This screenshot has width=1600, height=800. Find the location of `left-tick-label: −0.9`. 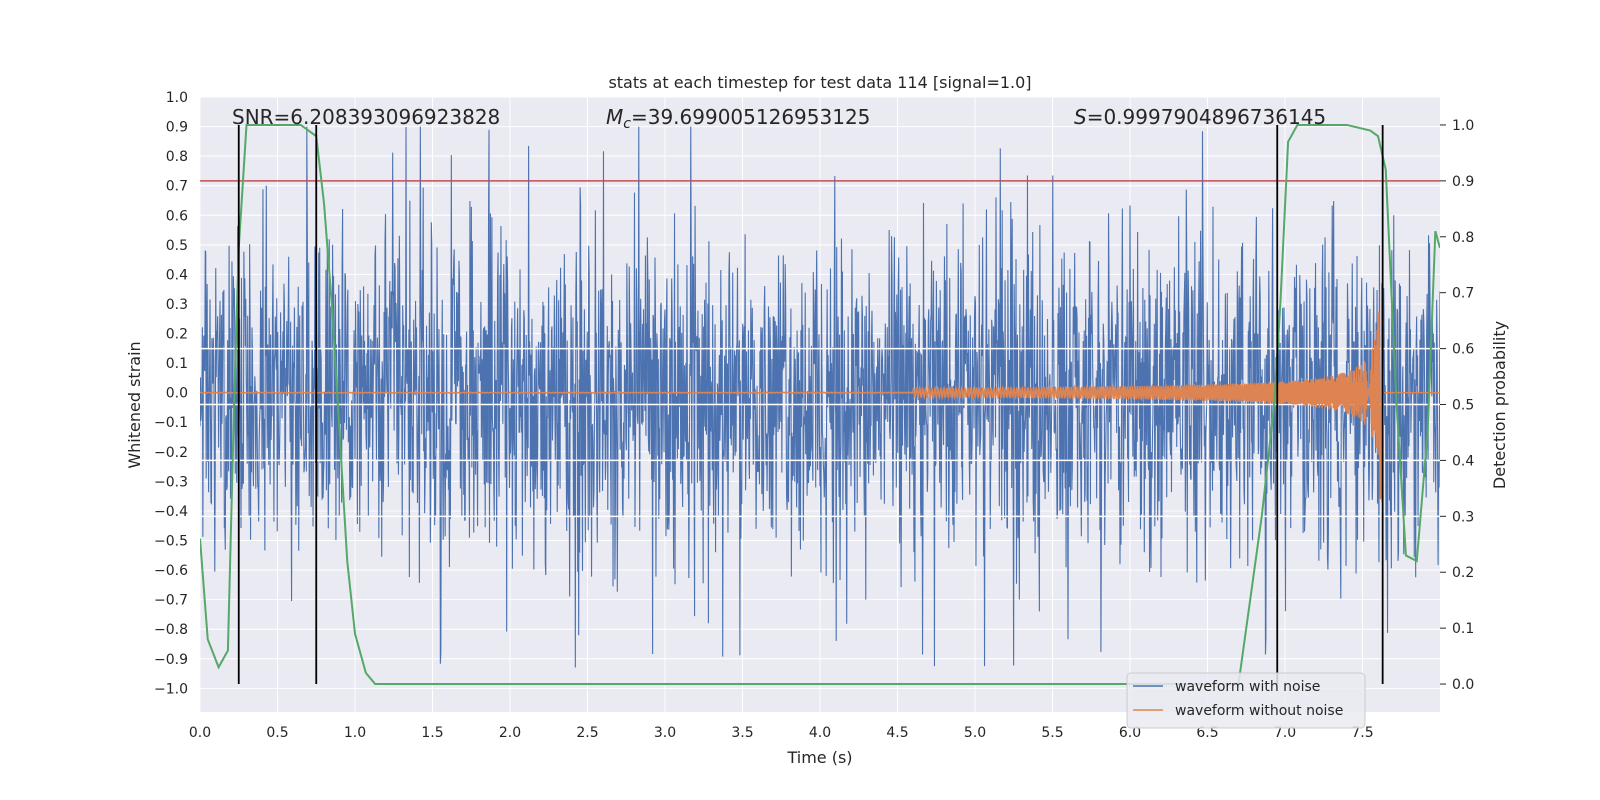

left-tick-label: −0.9 is located at coordinates (171, 660).